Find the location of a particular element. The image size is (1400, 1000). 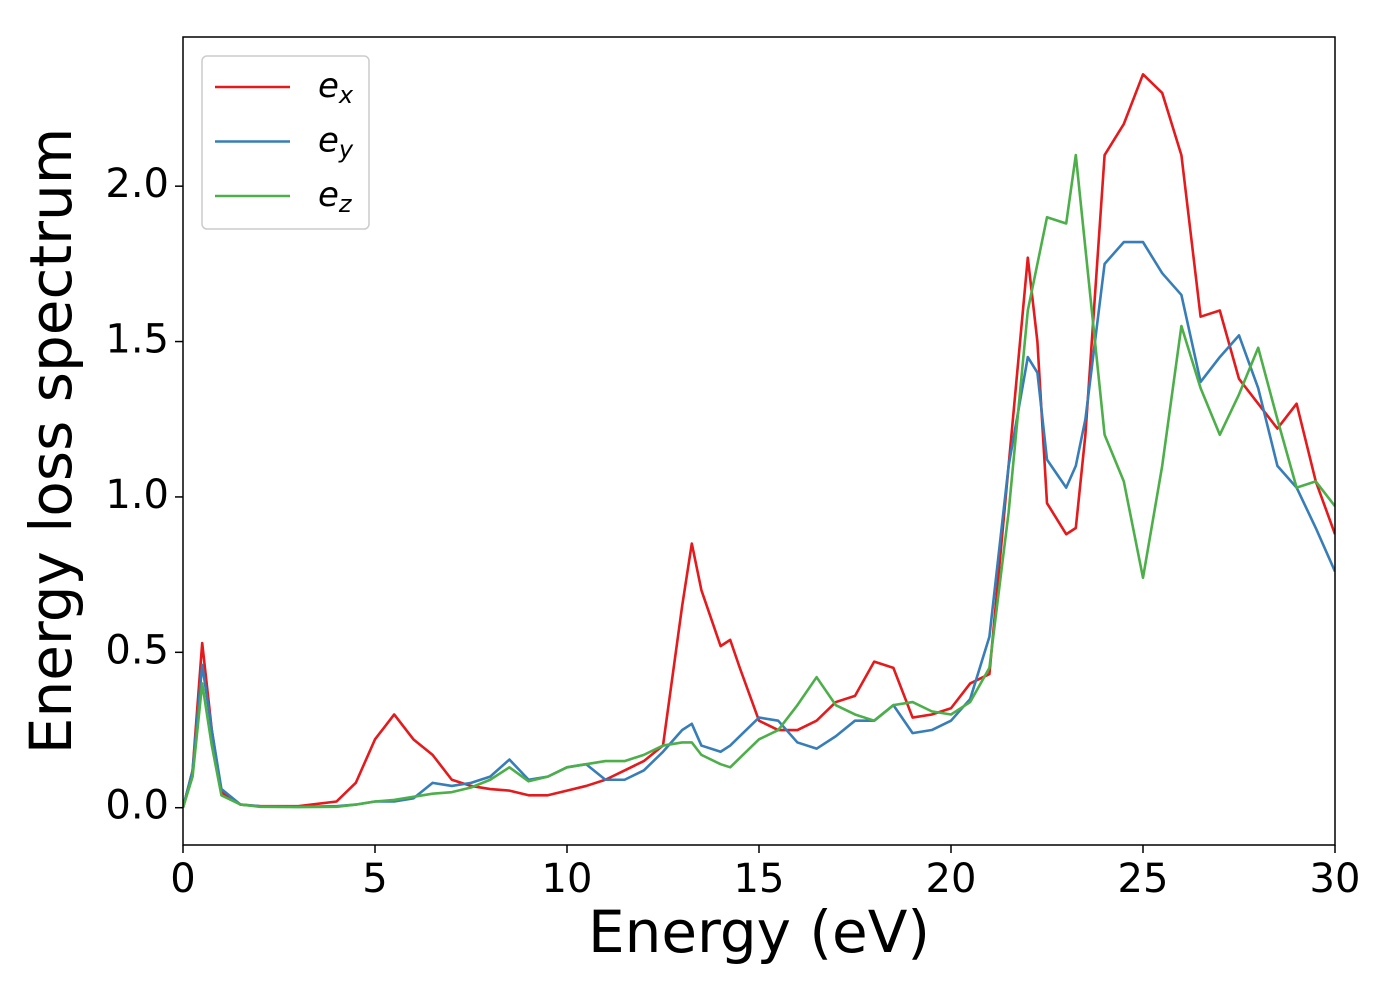

x-axis-label: Energy (eV) is located at coordinates (759, 932).